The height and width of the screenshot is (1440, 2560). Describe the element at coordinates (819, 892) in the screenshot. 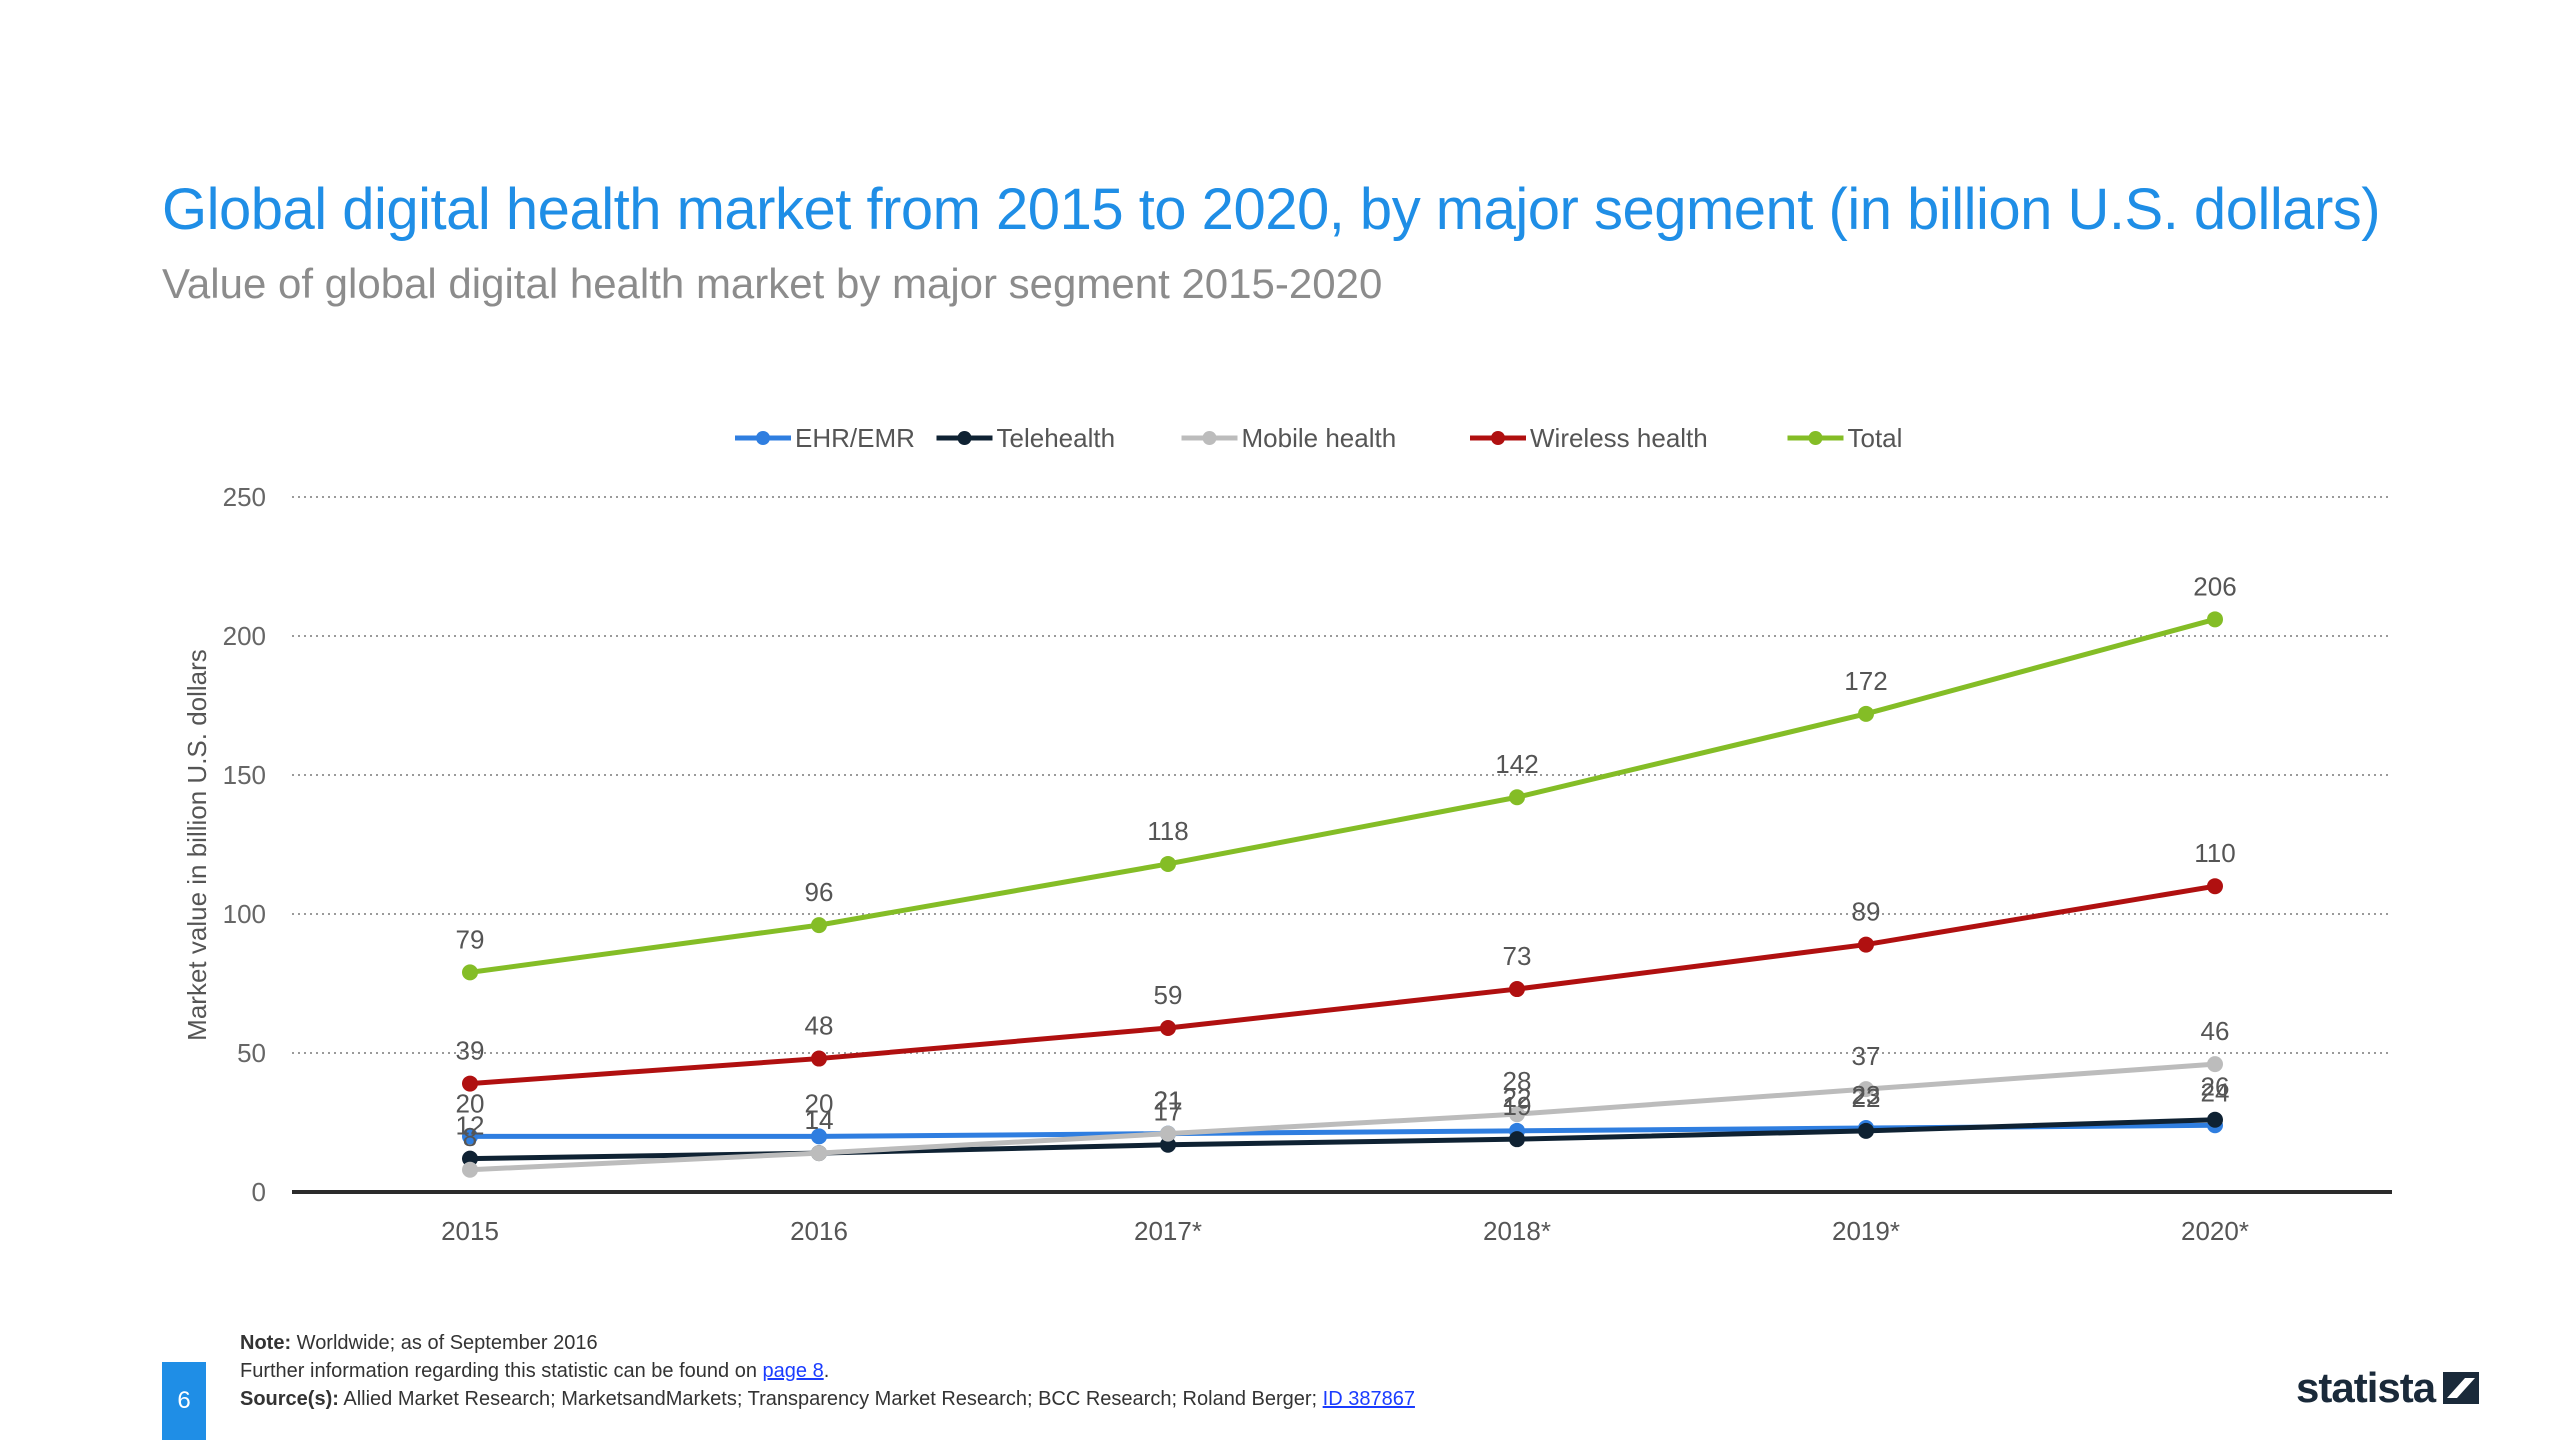

I see `data-label: 96` at that location.